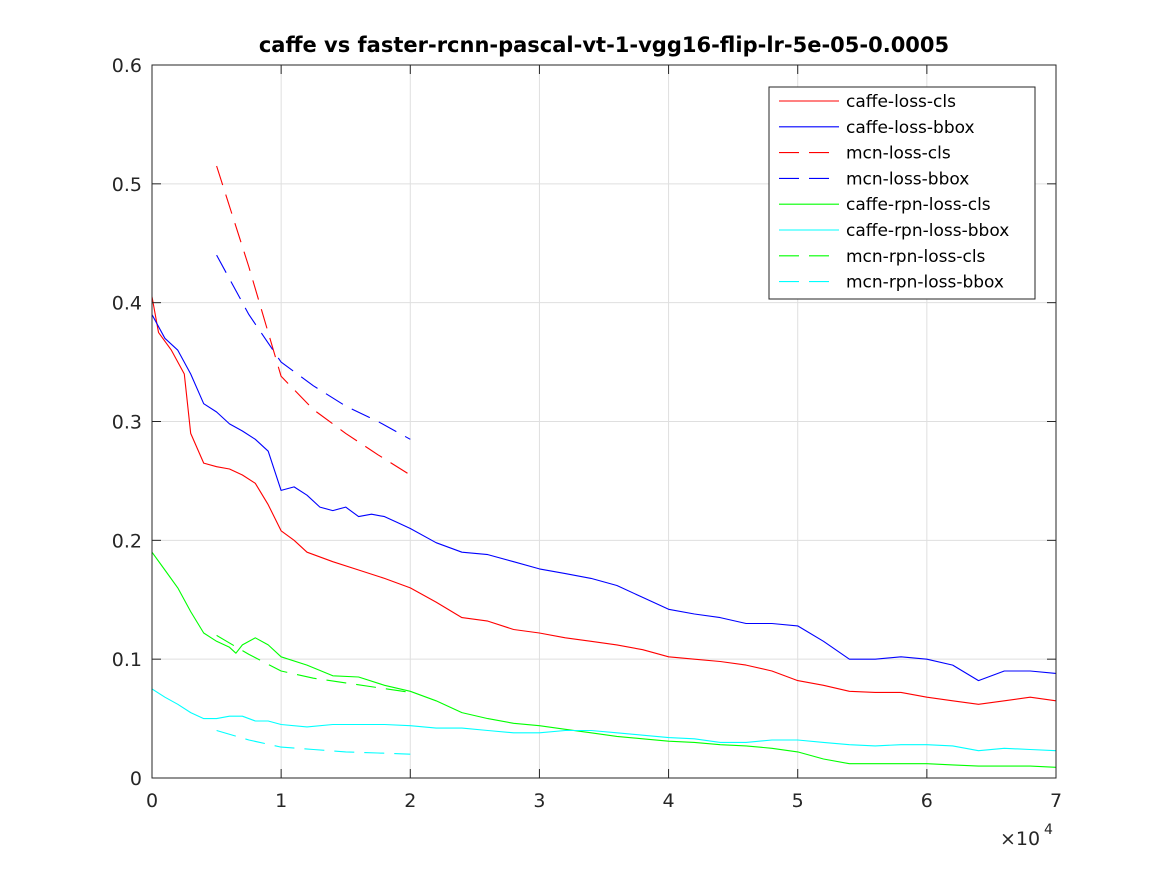 This screenshot has width=1167, height=875. I want to click on x-tick-label: 7, so click(1056, 801).